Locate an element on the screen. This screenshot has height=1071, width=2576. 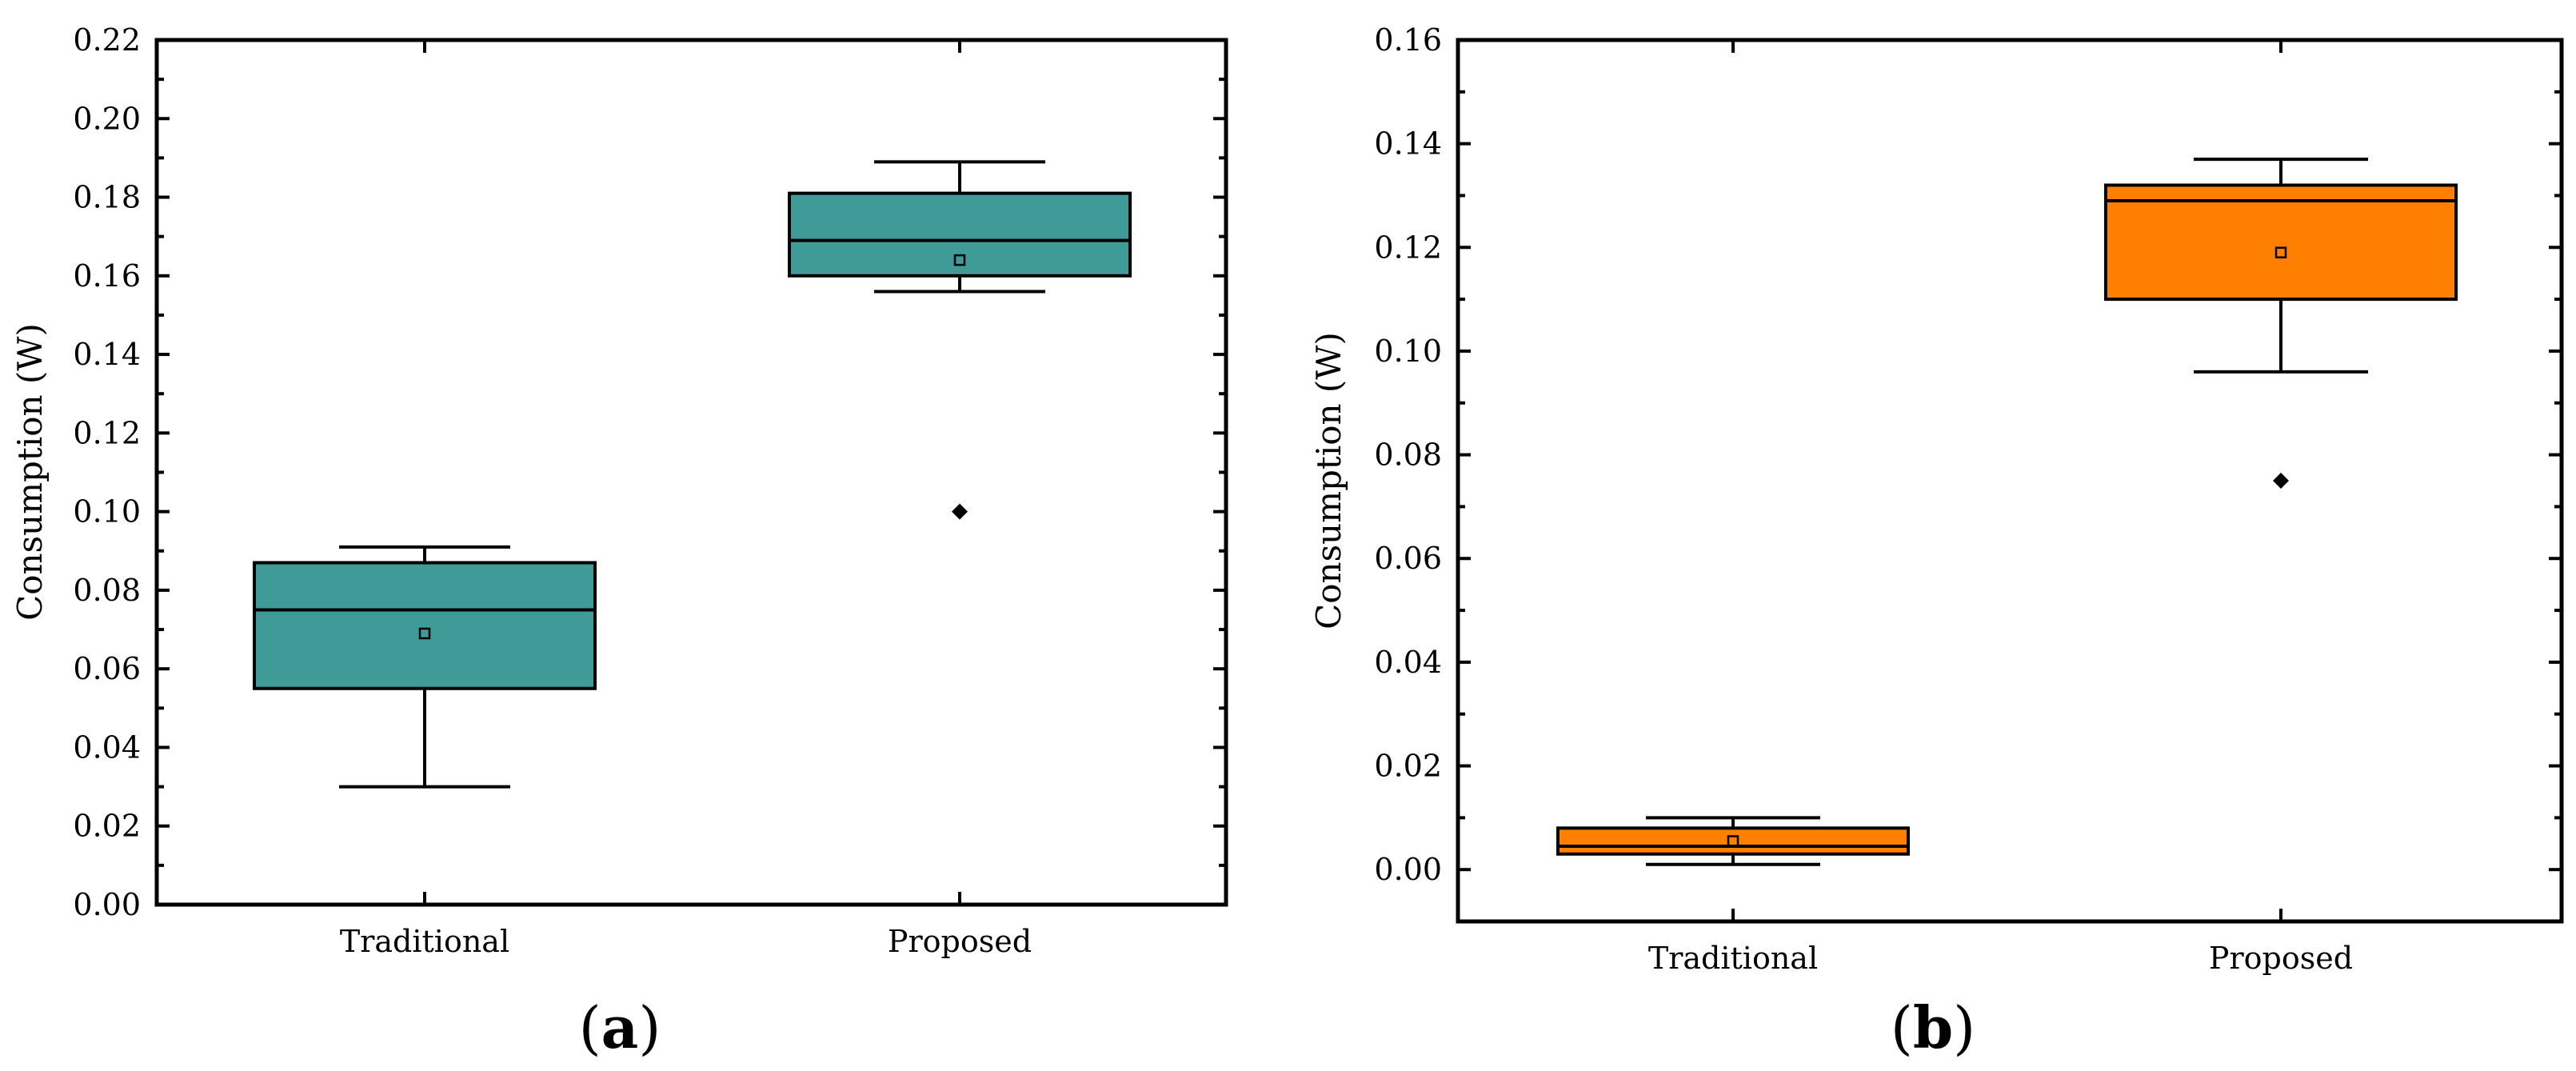
y-tick-label: 0.20 is located at coordinates (107, 118).